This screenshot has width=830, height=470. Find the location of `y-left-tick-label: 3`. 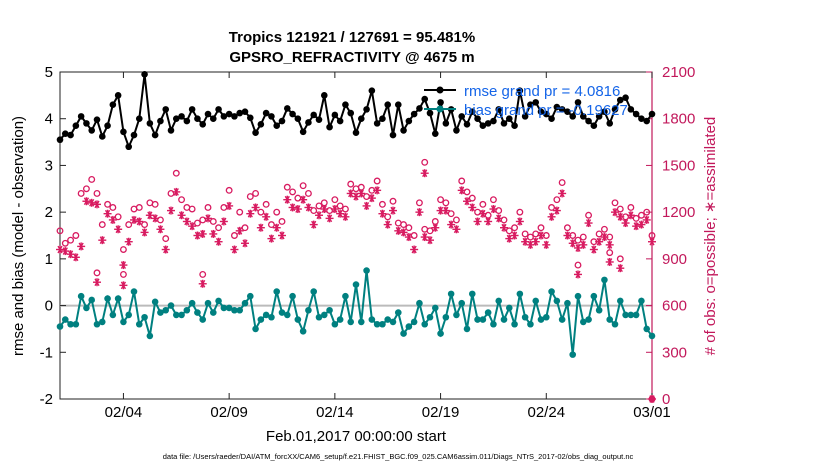

y-left-tick-label: 3 is located at coordinates (49, 165).